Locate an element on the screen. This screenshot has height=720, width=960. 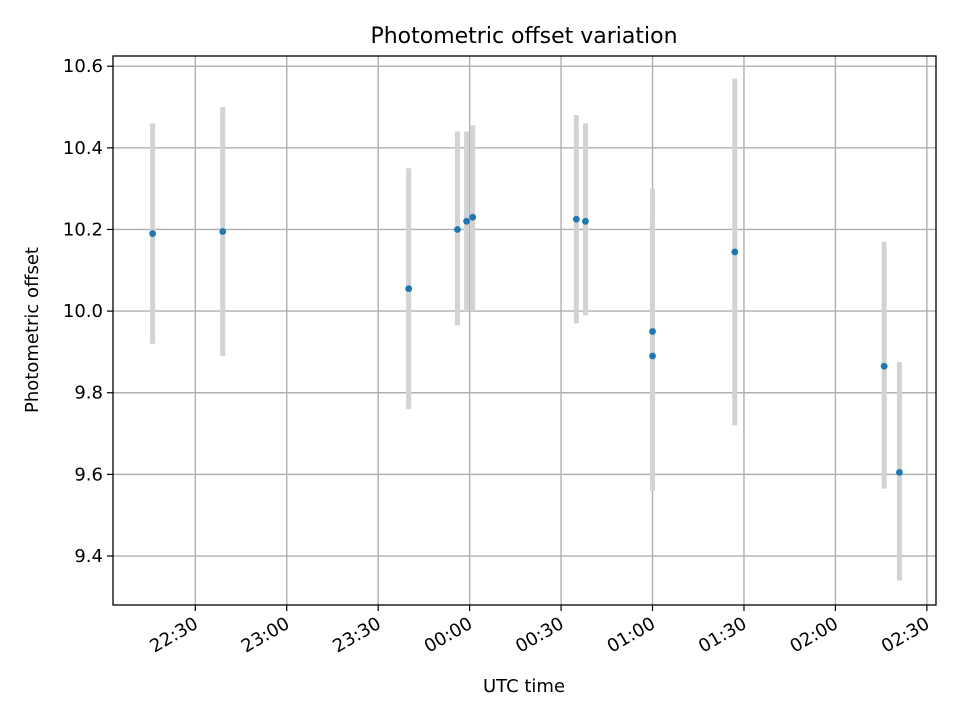
y-tick-label: 9.8 is located at coordinates (88, 393).